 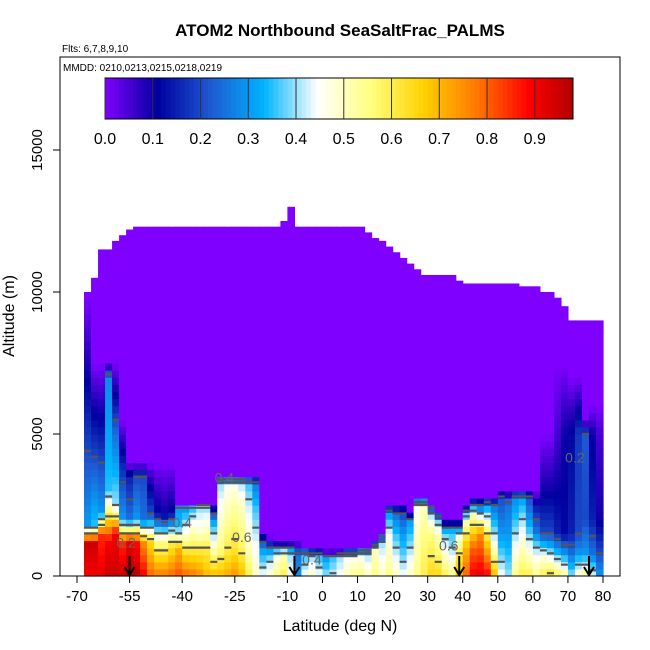 What do you see at coordinates (153, 139) in the screenshot?
I see `colorbar-tick-label: 0.1` at bounding box center [153, 139].